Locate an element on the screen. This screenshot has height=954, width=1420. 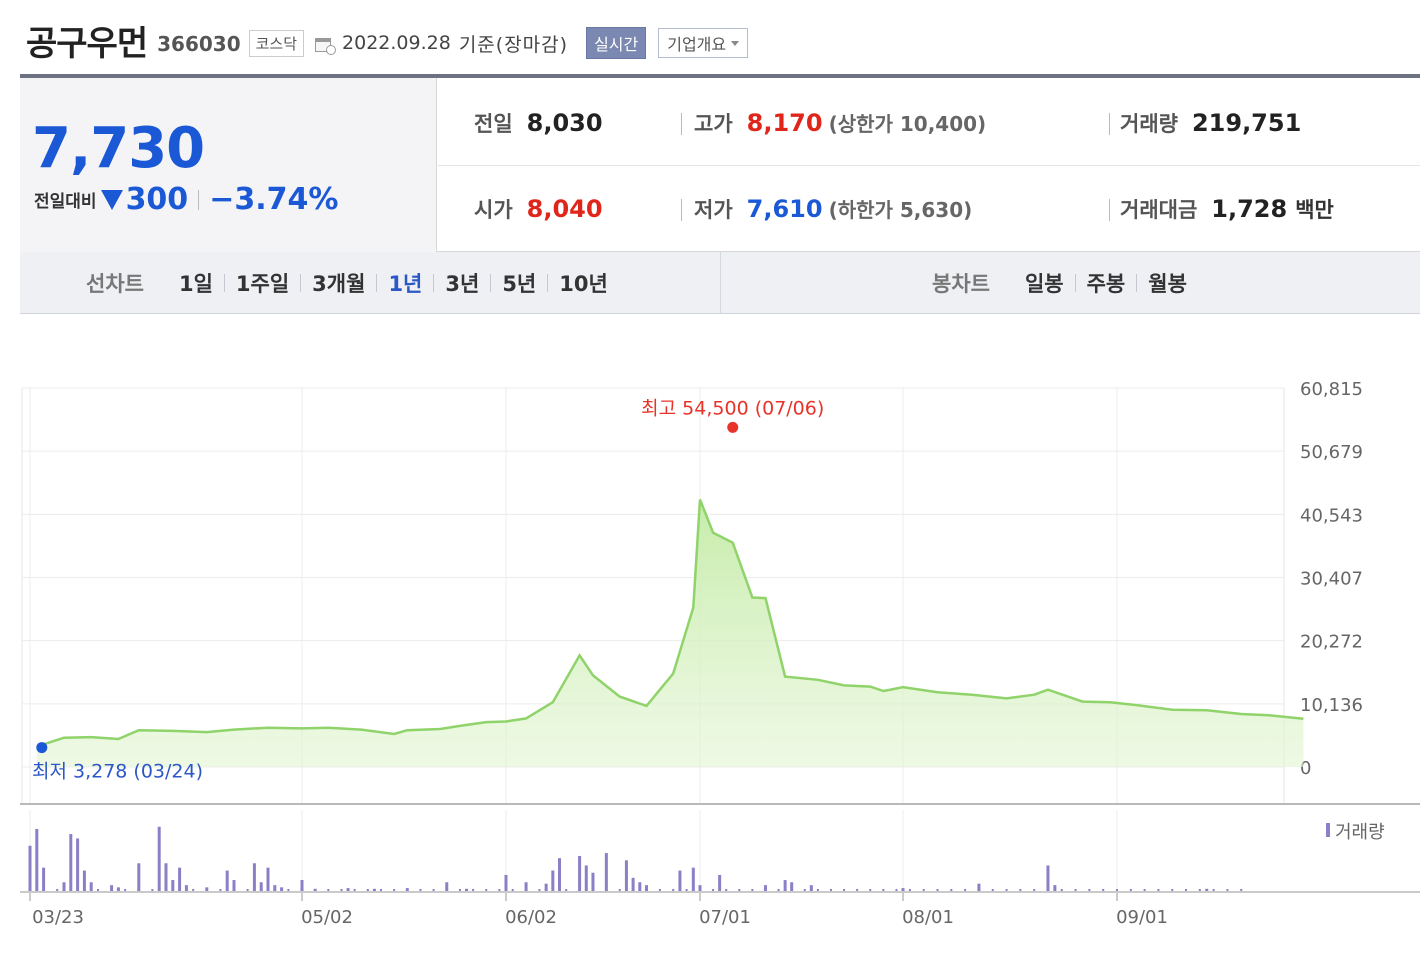
line-period-tab-0: 1일 is located at coordinates (195, 284).